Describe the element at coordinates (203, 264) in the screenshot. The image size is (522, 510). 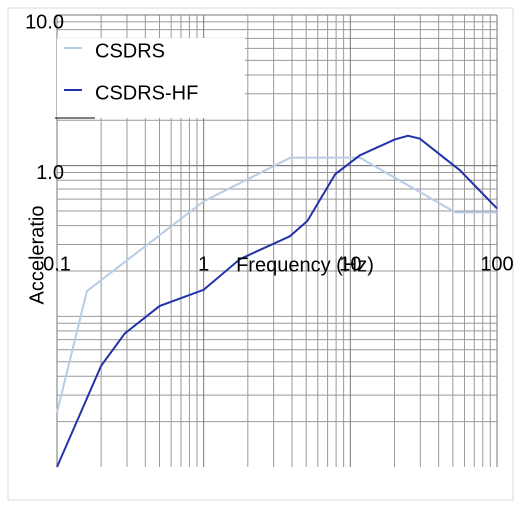
I see `x-tick-label: 1` at that location.